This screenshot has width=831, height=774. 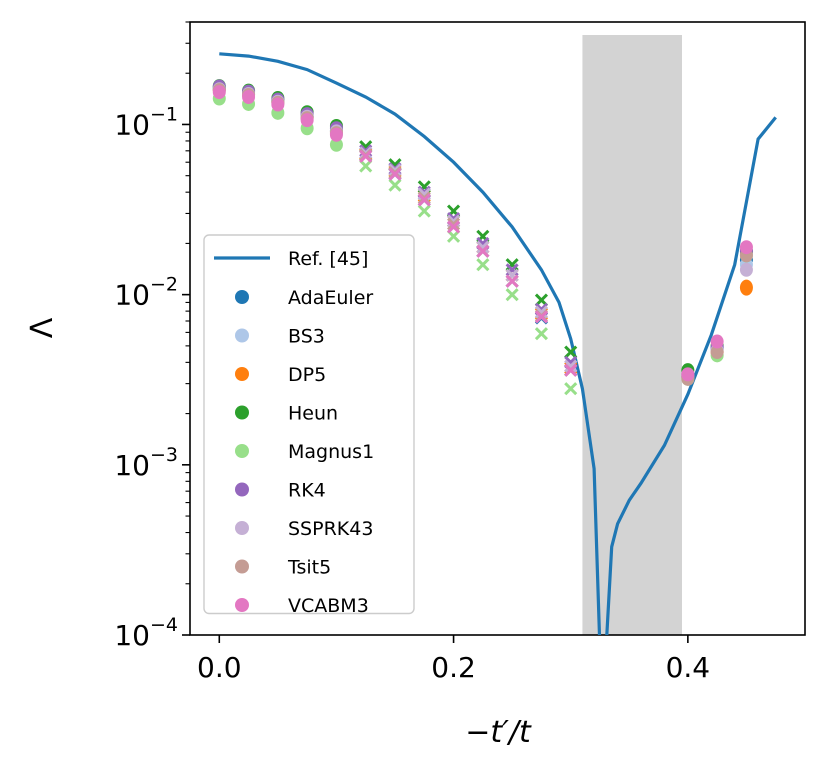 I want to click on legend-swatch-dp5, so click(x=242, y=374).